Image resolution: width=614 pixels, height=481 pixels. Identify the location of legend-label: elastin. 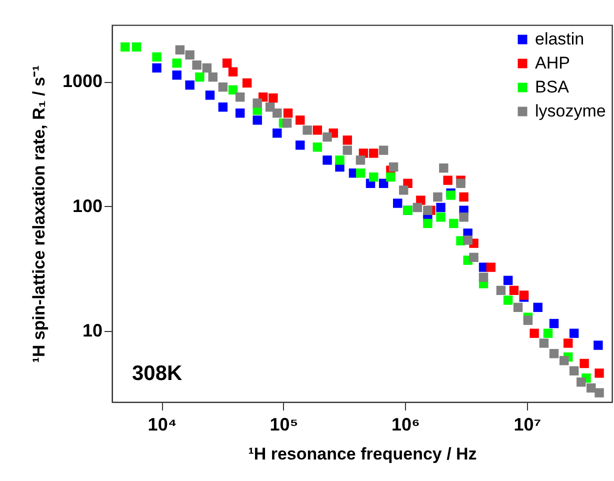
(559, 39).